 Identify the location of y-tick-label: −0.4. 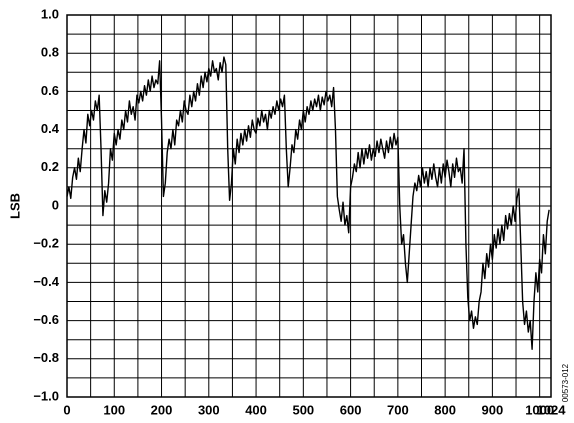
(46, 281).